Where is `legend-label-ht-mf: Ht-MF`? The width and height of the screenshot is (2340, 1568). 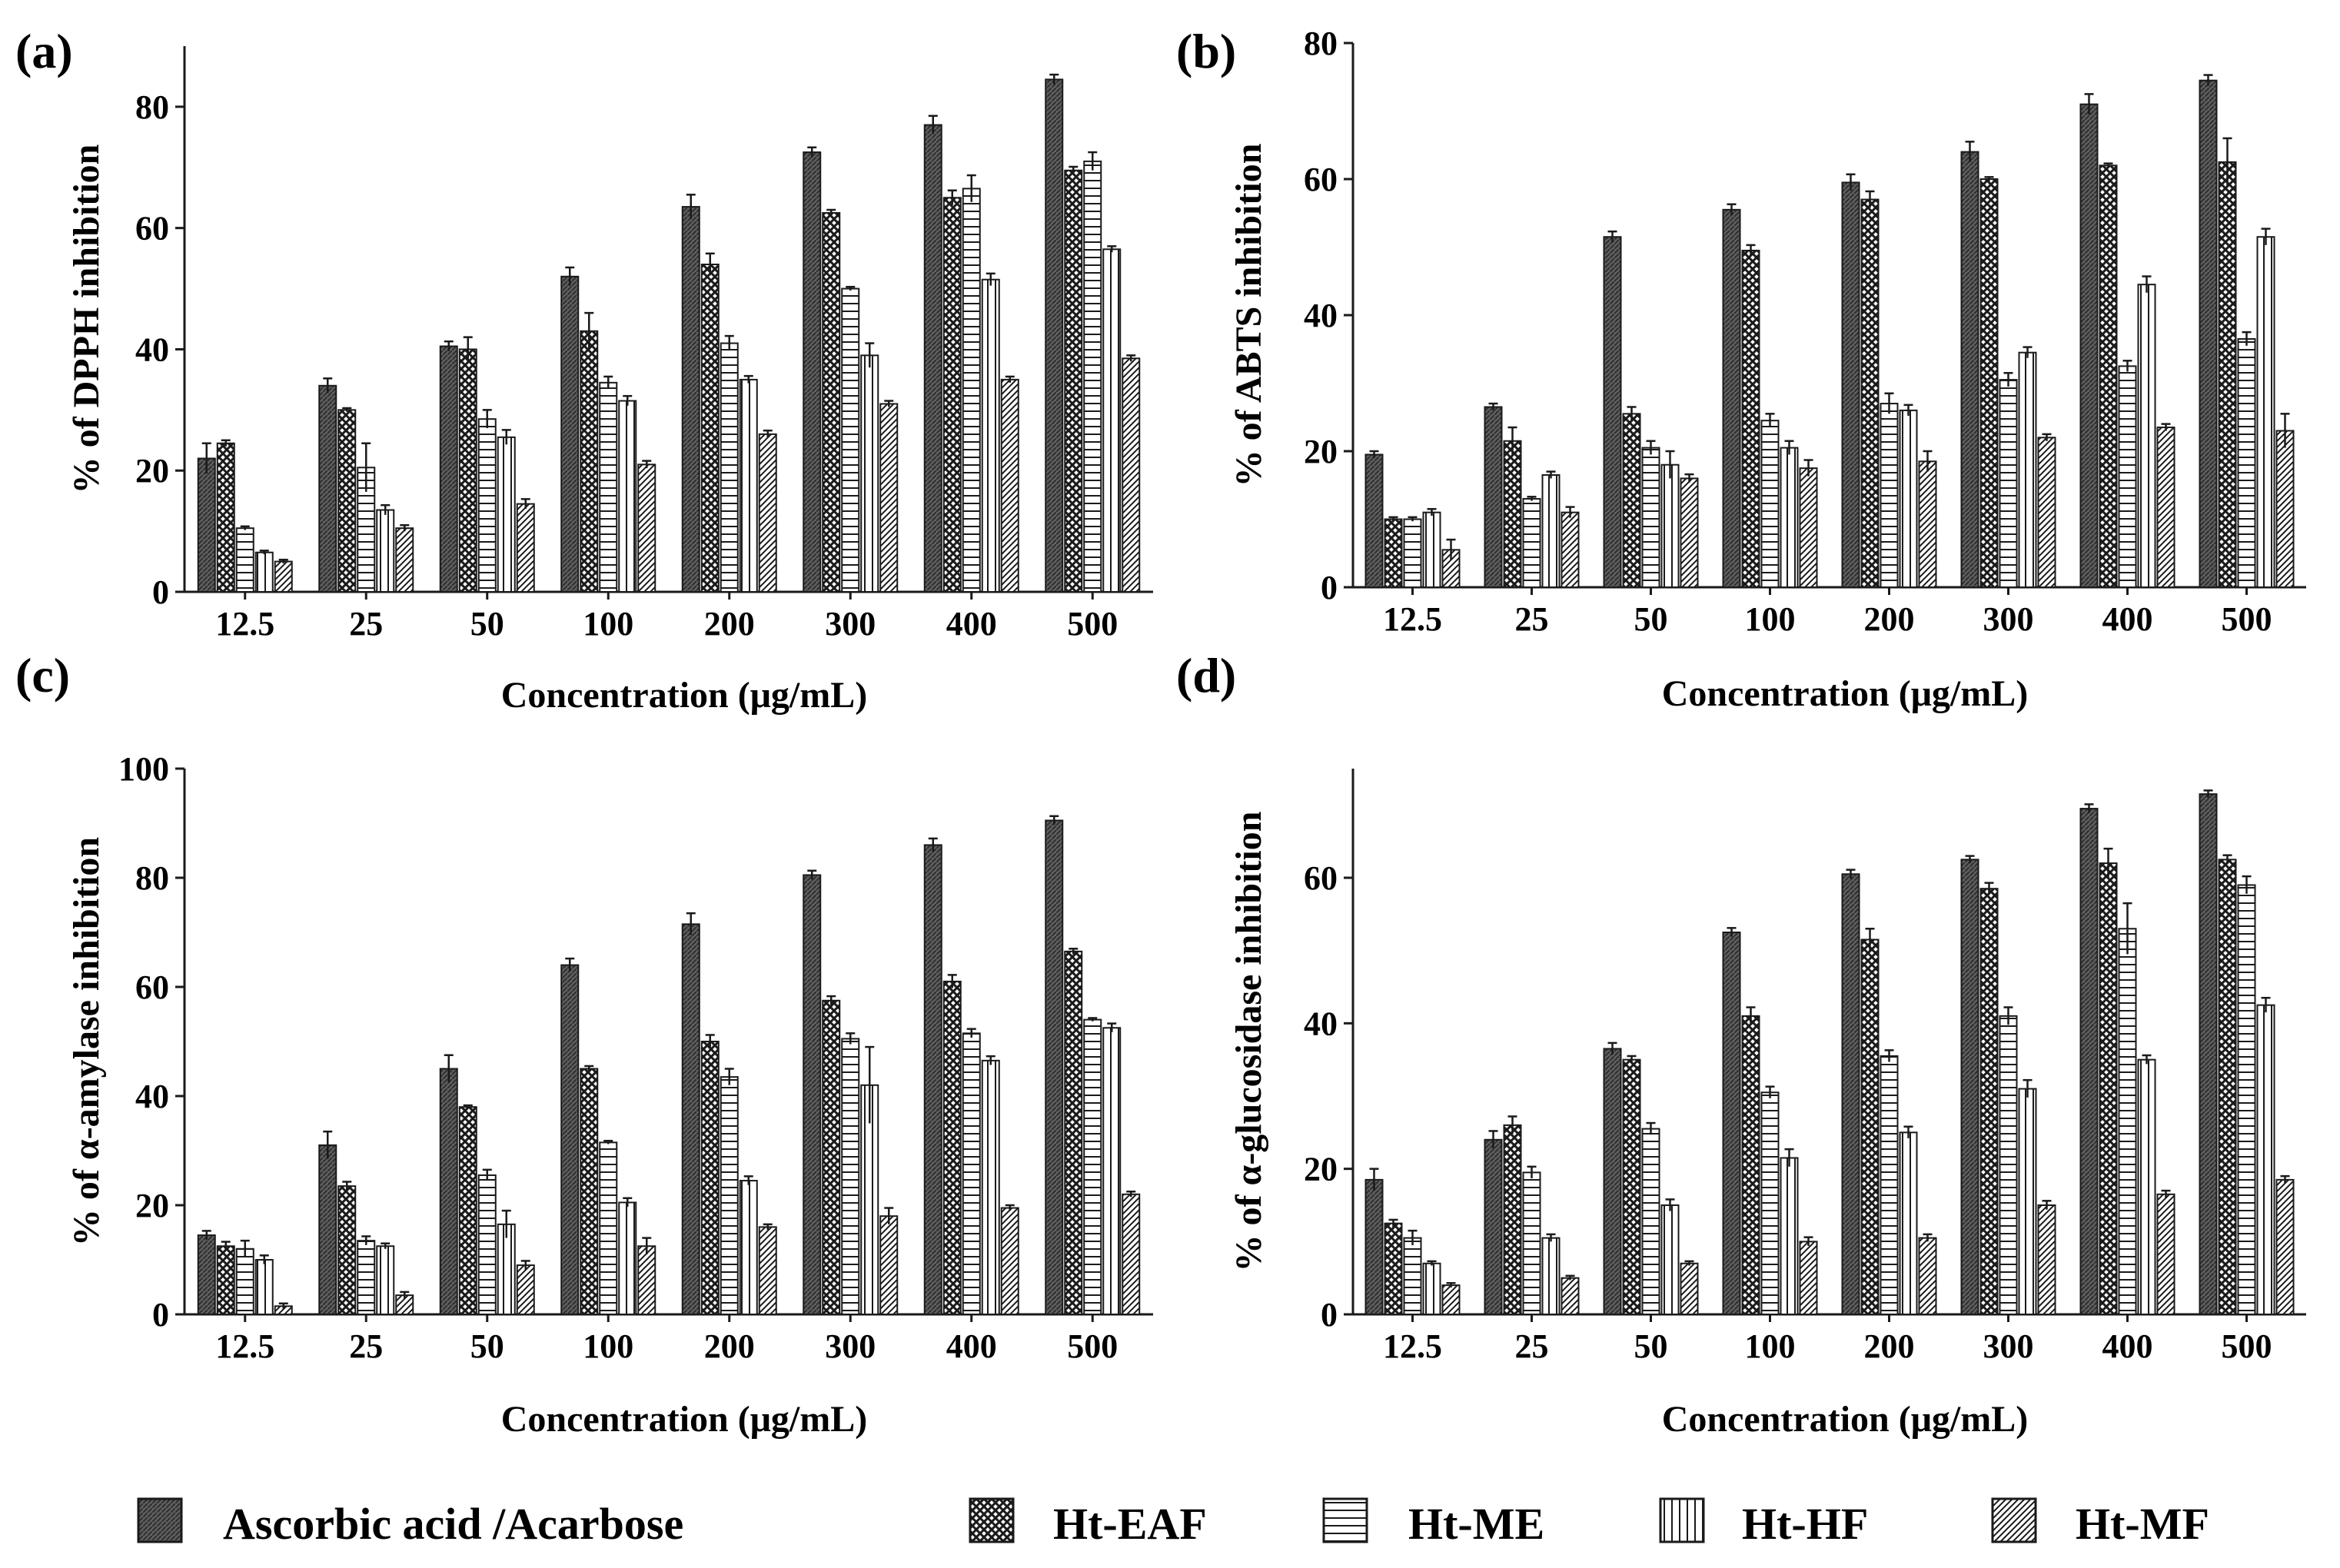 legend-label-ht-mf: Ht-MF is located at coordinates (2142, 1524).